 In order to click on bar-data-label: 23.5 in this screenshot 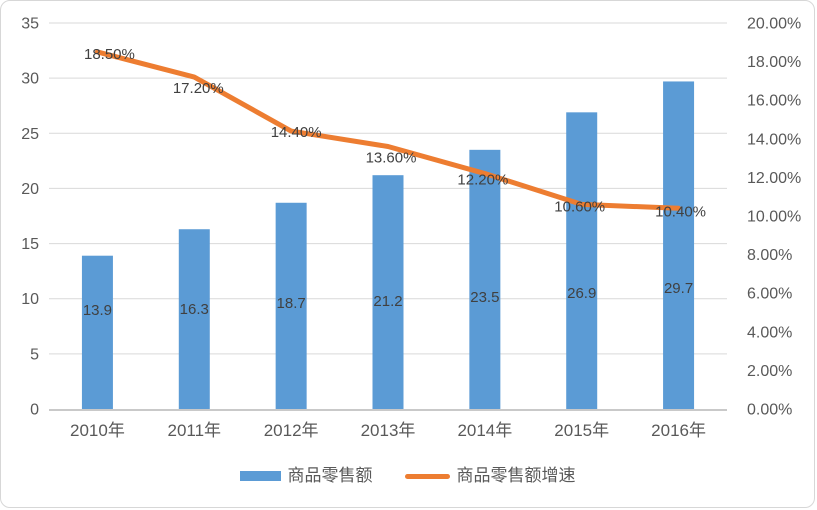, I will do `click(484, 297)`.